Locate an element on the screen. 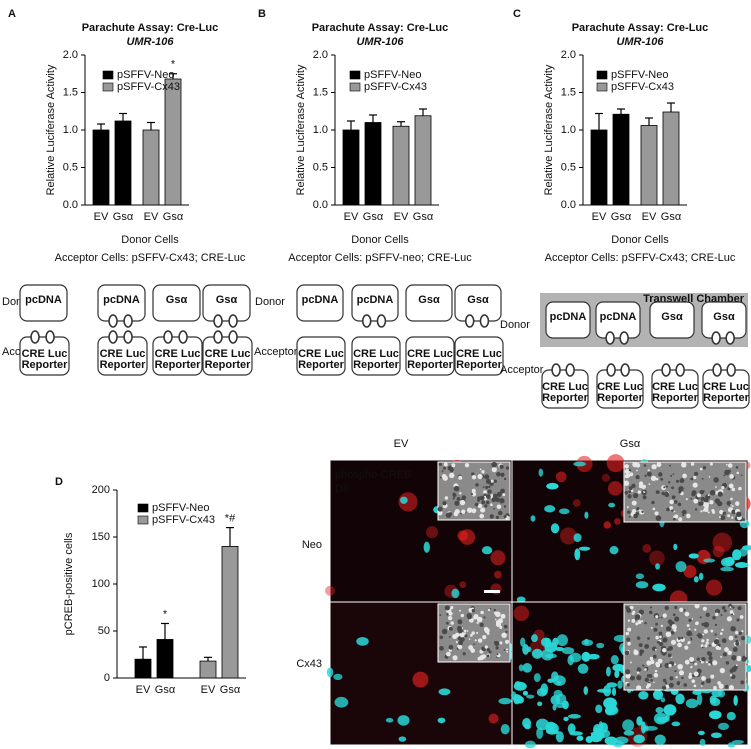 The width and height of the screenshot is (751, 749). channel-label: phospho-CREB is located at coordinates (373, 475).